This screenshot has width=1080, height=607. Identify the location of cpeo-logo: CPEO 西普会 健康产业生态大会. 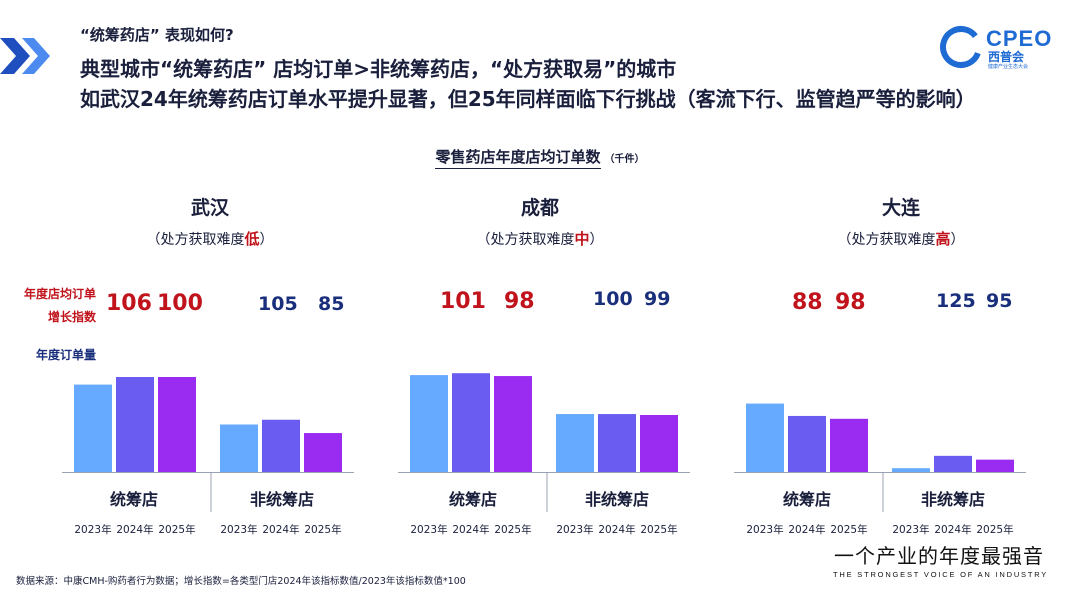
(1000, 49).